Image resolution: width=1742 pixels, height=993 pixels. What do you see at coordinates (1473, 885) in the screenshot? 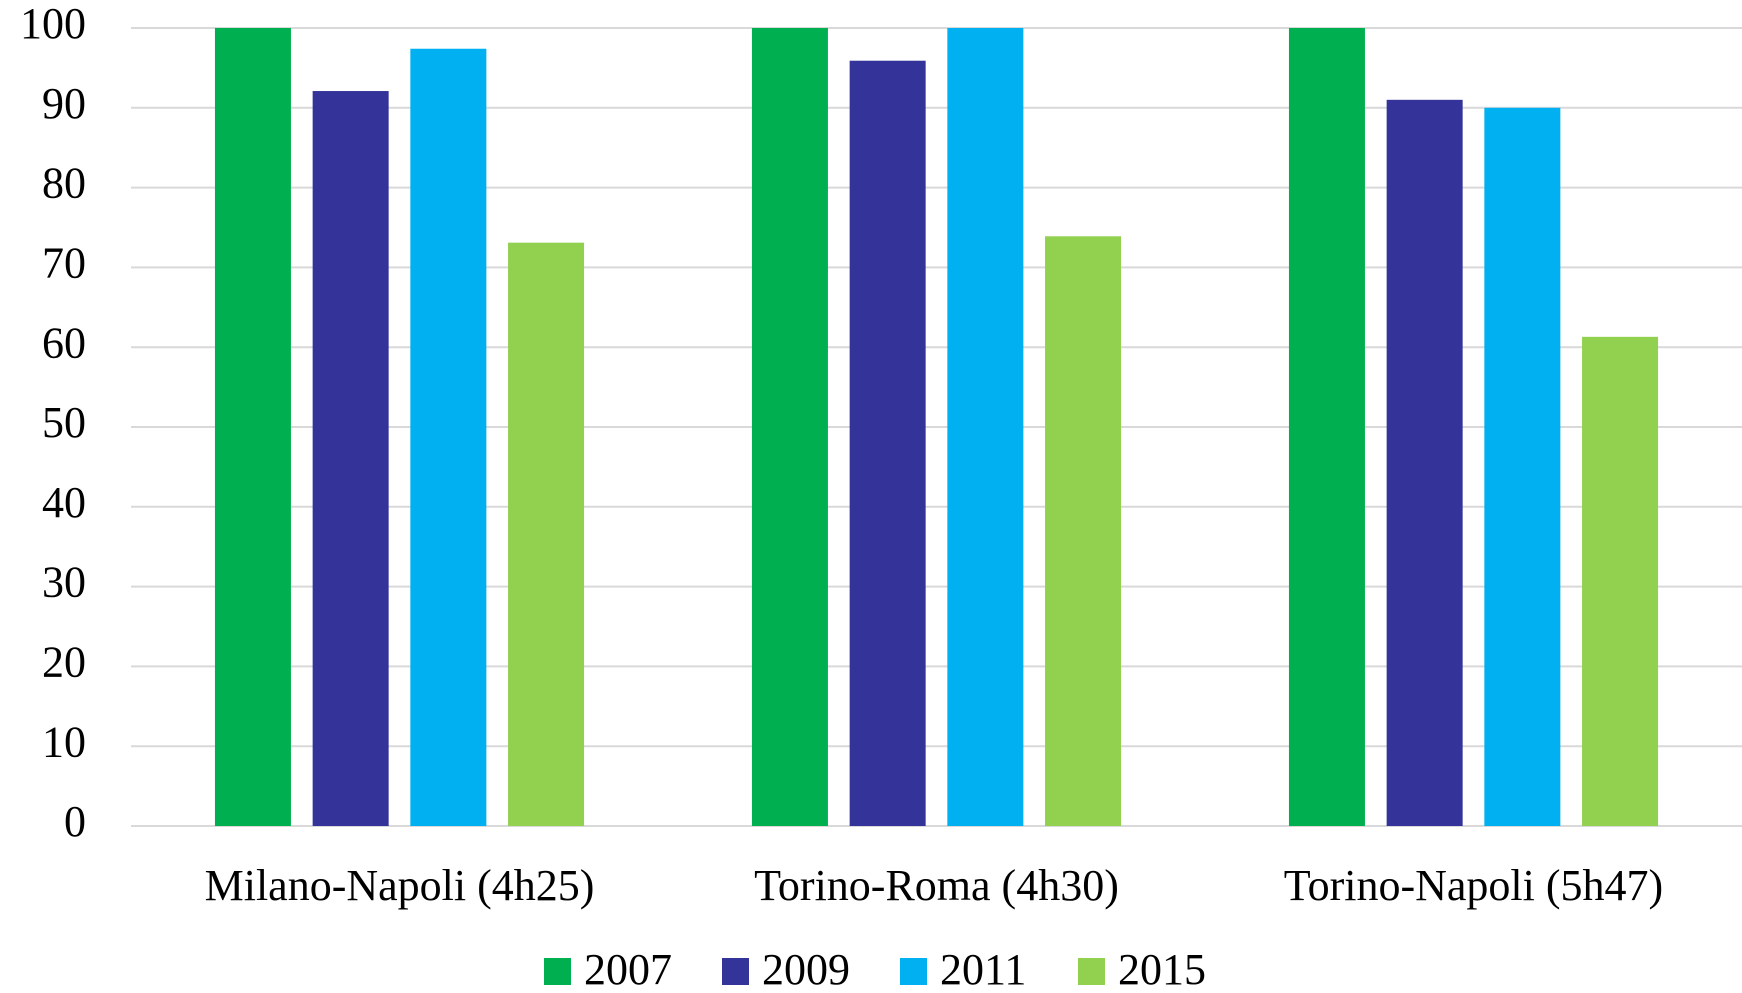
I see `x-tick-label: Torino-Napoli (5h47)` at bounding box center [1473, 885].